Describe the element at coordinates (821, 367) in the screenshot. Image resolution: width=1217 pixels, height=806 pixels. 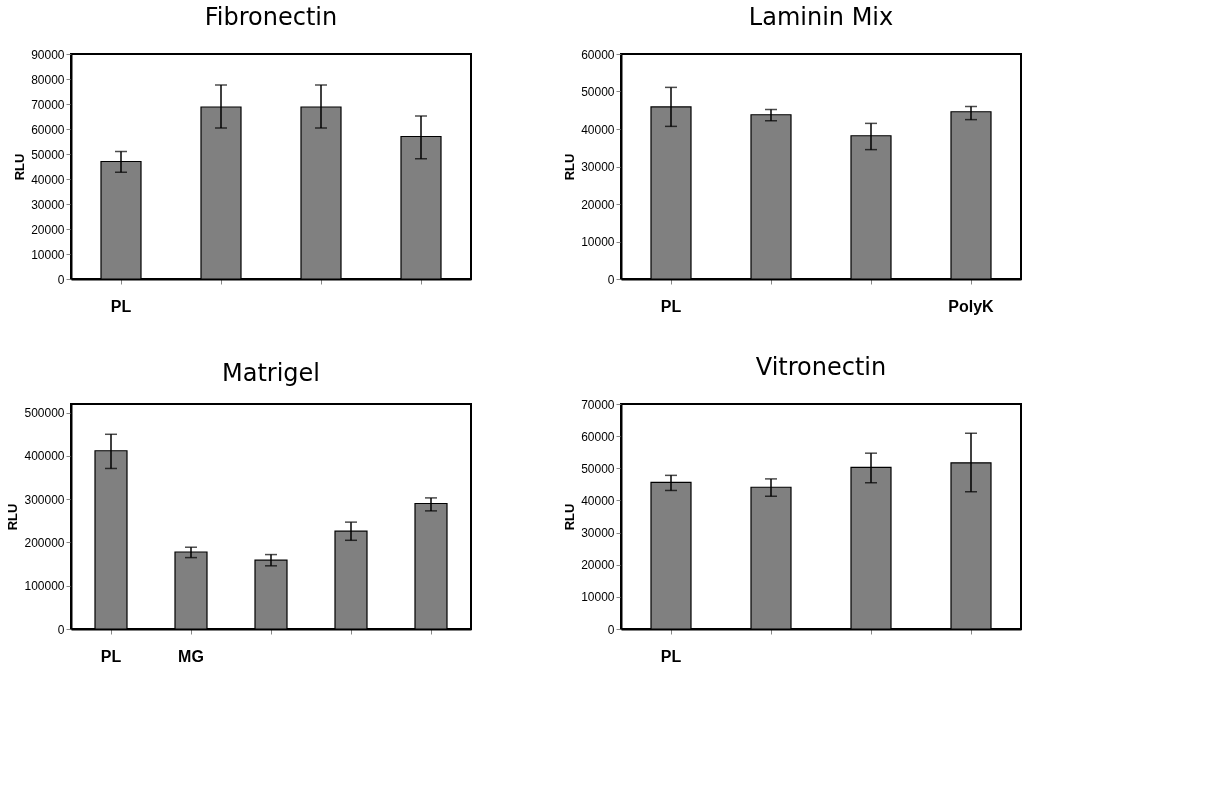
I see `chart-title: Vitronectin` at that location.